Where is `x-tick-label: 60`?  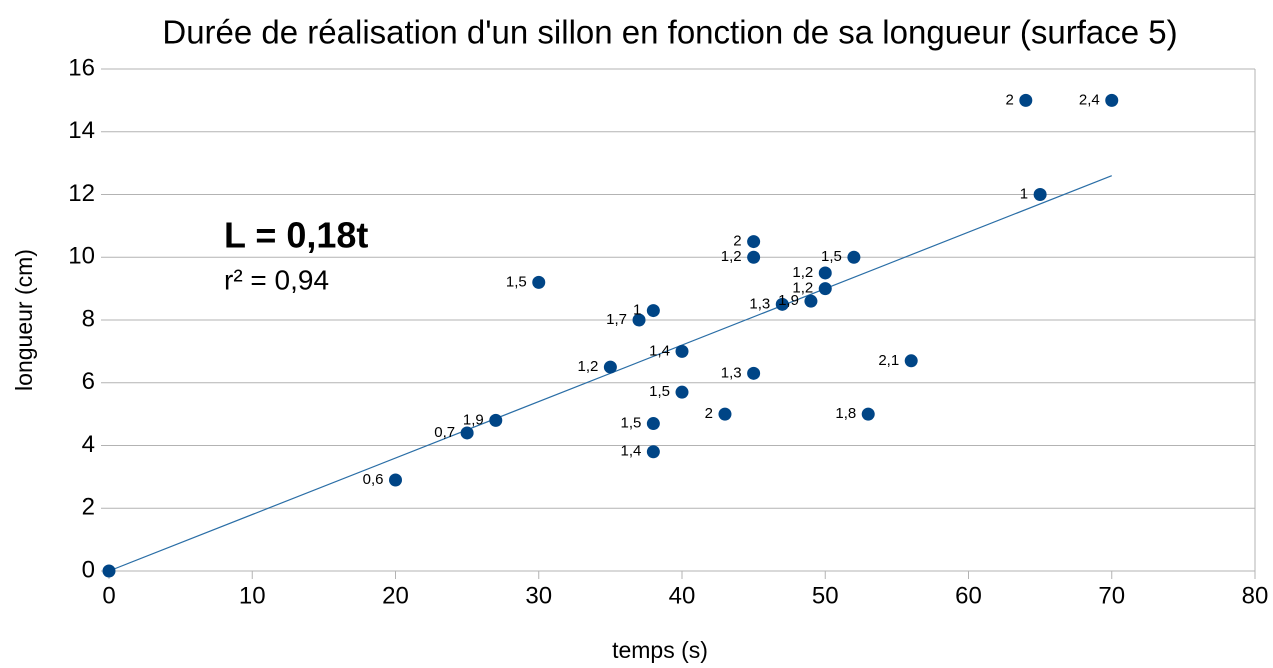 x-tick-label: 60 is located at coordinates (968, 595).